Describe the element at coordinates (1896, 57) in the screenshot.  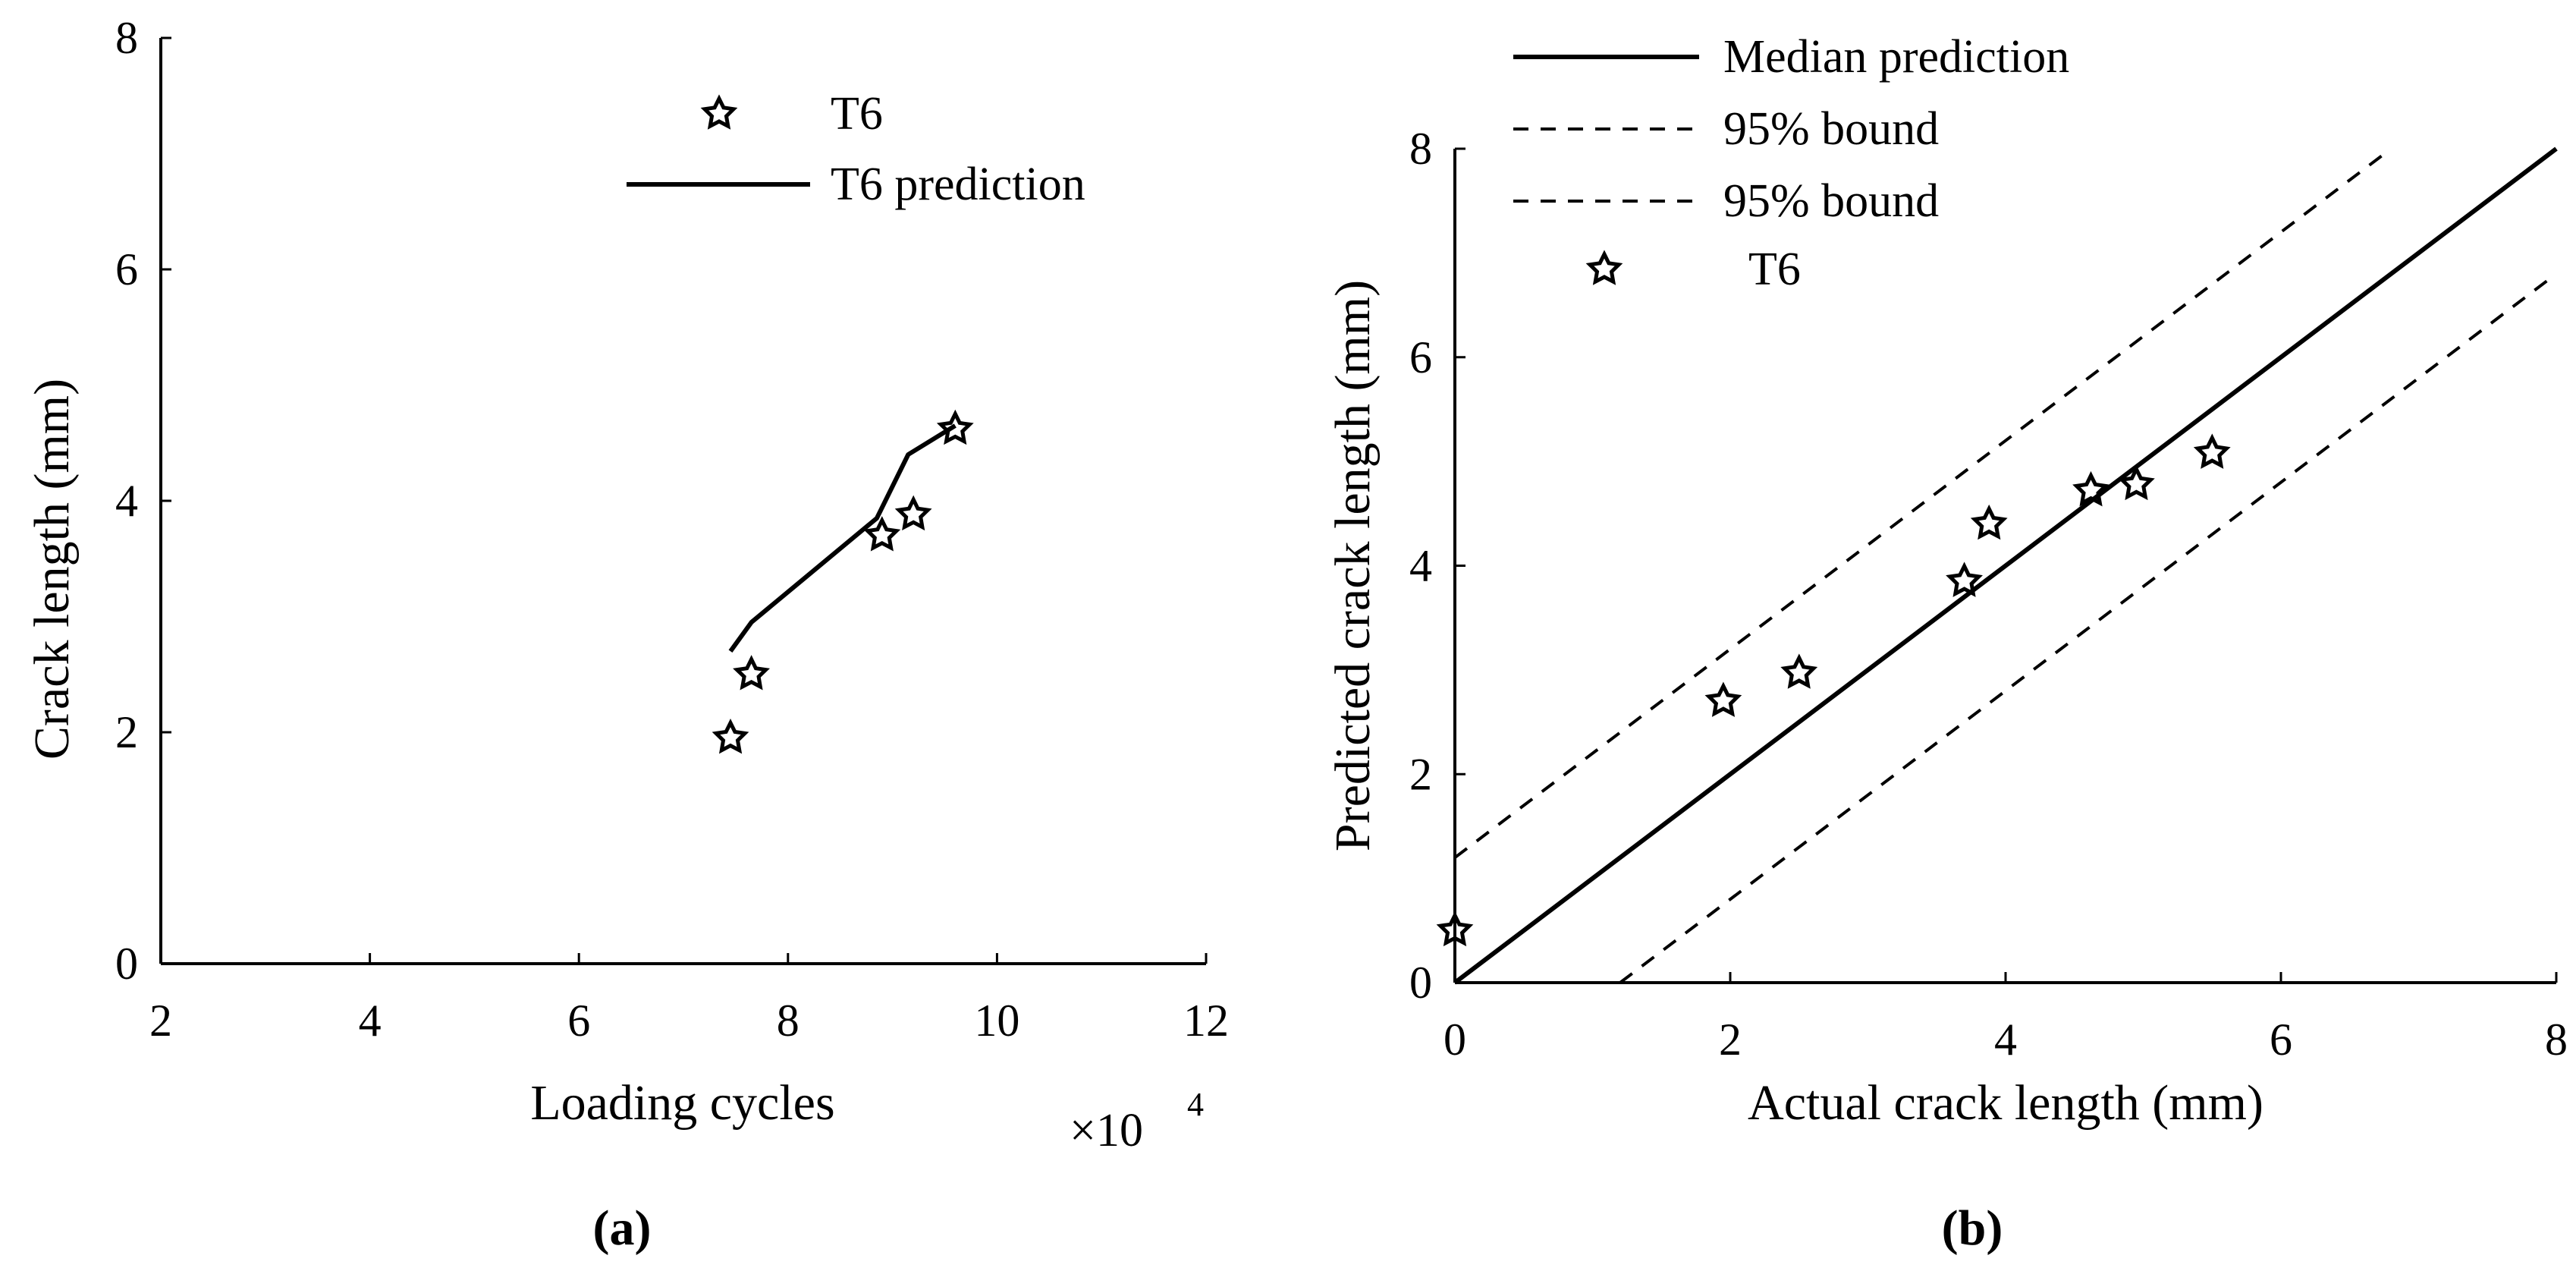
I see `legend-label: Median prediction` at that location.